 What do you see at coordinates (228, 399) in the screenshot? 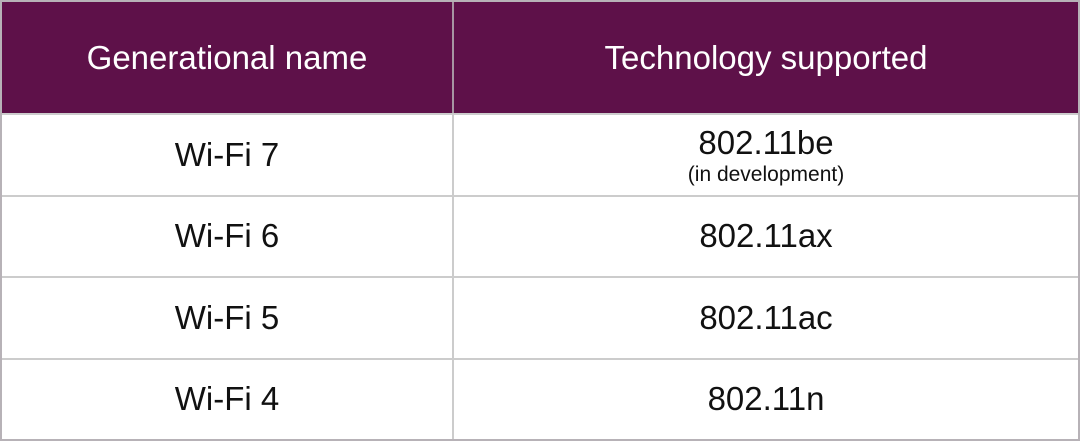
I see `cell-generation: Wi-Fi 4` at bounding box center [228, 399].